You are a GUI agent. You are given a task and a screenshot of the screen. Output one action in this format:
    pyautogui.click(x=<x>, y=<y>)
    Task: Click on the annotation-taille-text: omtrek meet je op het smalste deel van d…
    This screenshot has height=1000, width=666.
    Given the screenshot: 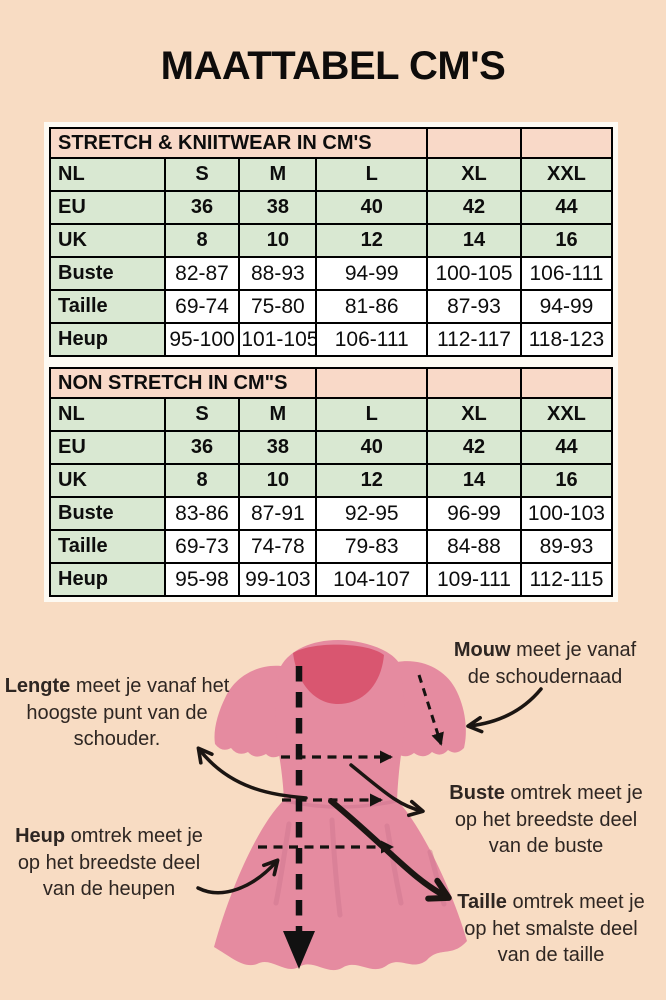 What is the action you would take?
    pyautogui.click(x=554, y=928)
    